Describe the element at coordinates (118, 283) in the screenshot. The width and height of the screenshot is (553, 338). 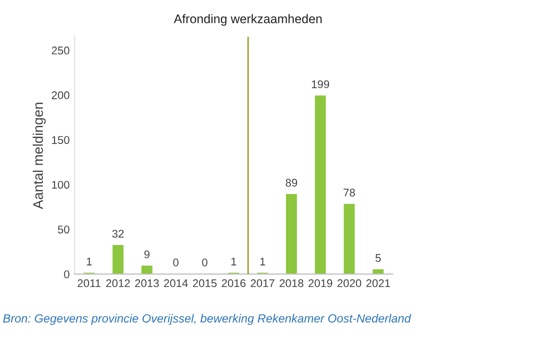
I see `x-tick-label: 2012` at that location.